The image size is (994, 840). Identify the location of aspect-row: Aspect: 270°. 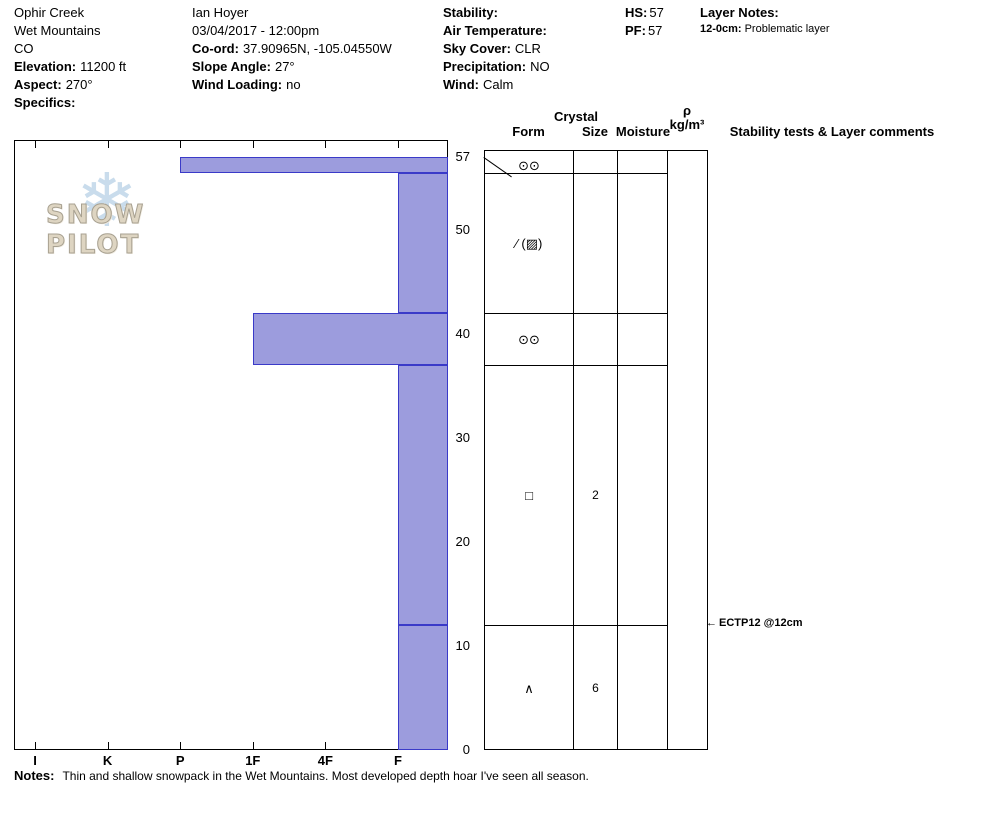
(70, 85).